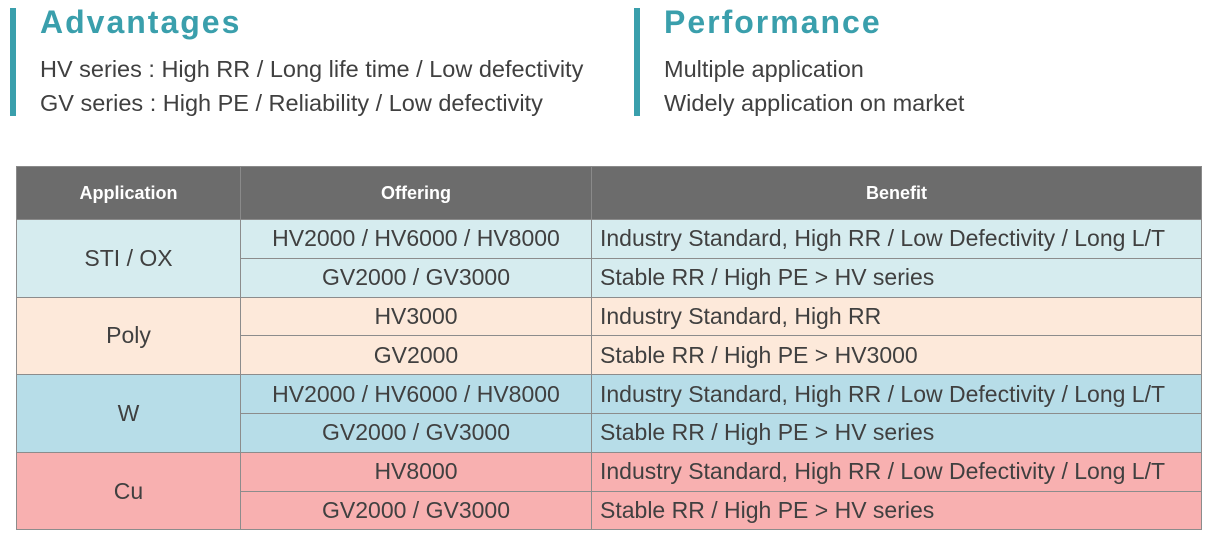 The height and width of the screenshot is (544, 1221). Describe the element at coordinates (128, 336) in the screenshot. I see `application-cell: Poly` at that location.